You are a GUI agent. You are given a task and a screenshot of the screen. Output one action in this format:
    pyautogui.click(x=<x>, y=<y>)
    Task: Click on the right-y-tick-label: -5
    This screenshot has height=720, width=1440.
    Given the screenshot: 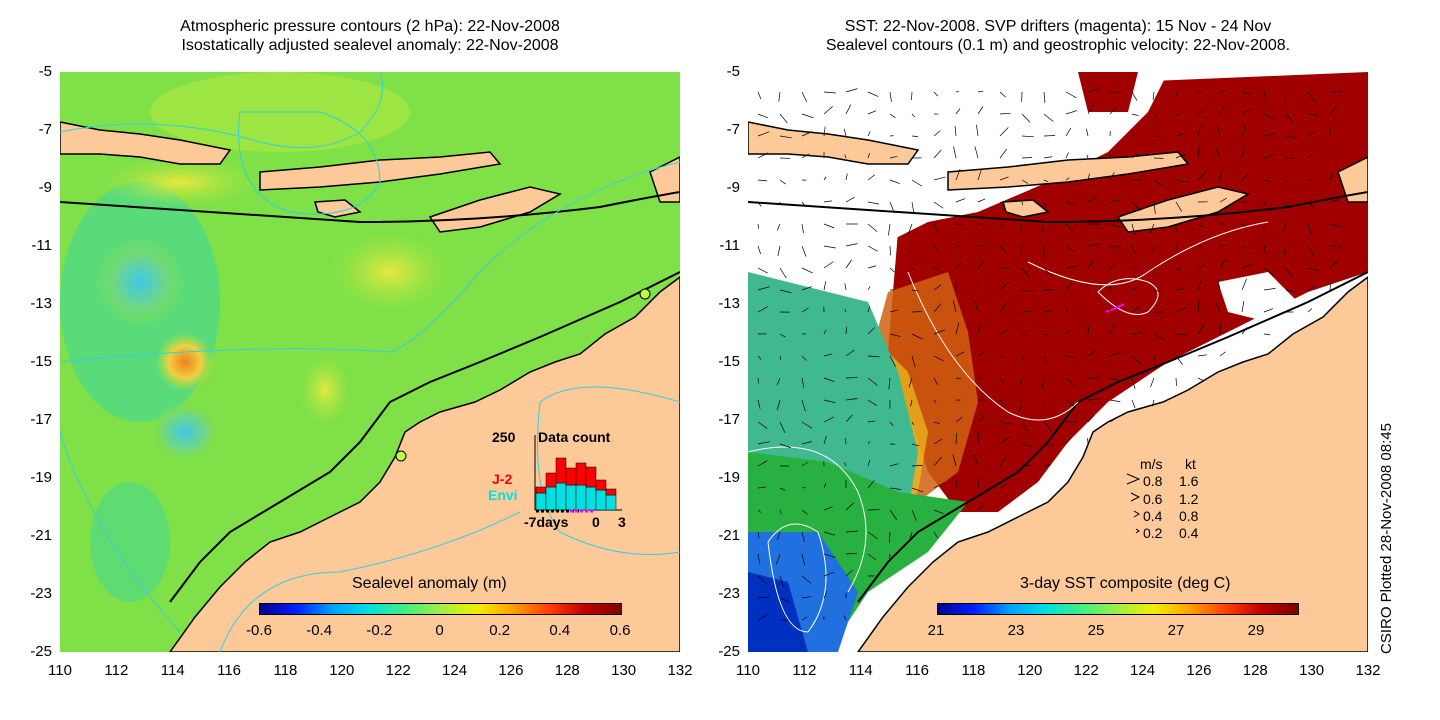 What is the action you would take?
    pyautogui.click(x=733, y=71)
    